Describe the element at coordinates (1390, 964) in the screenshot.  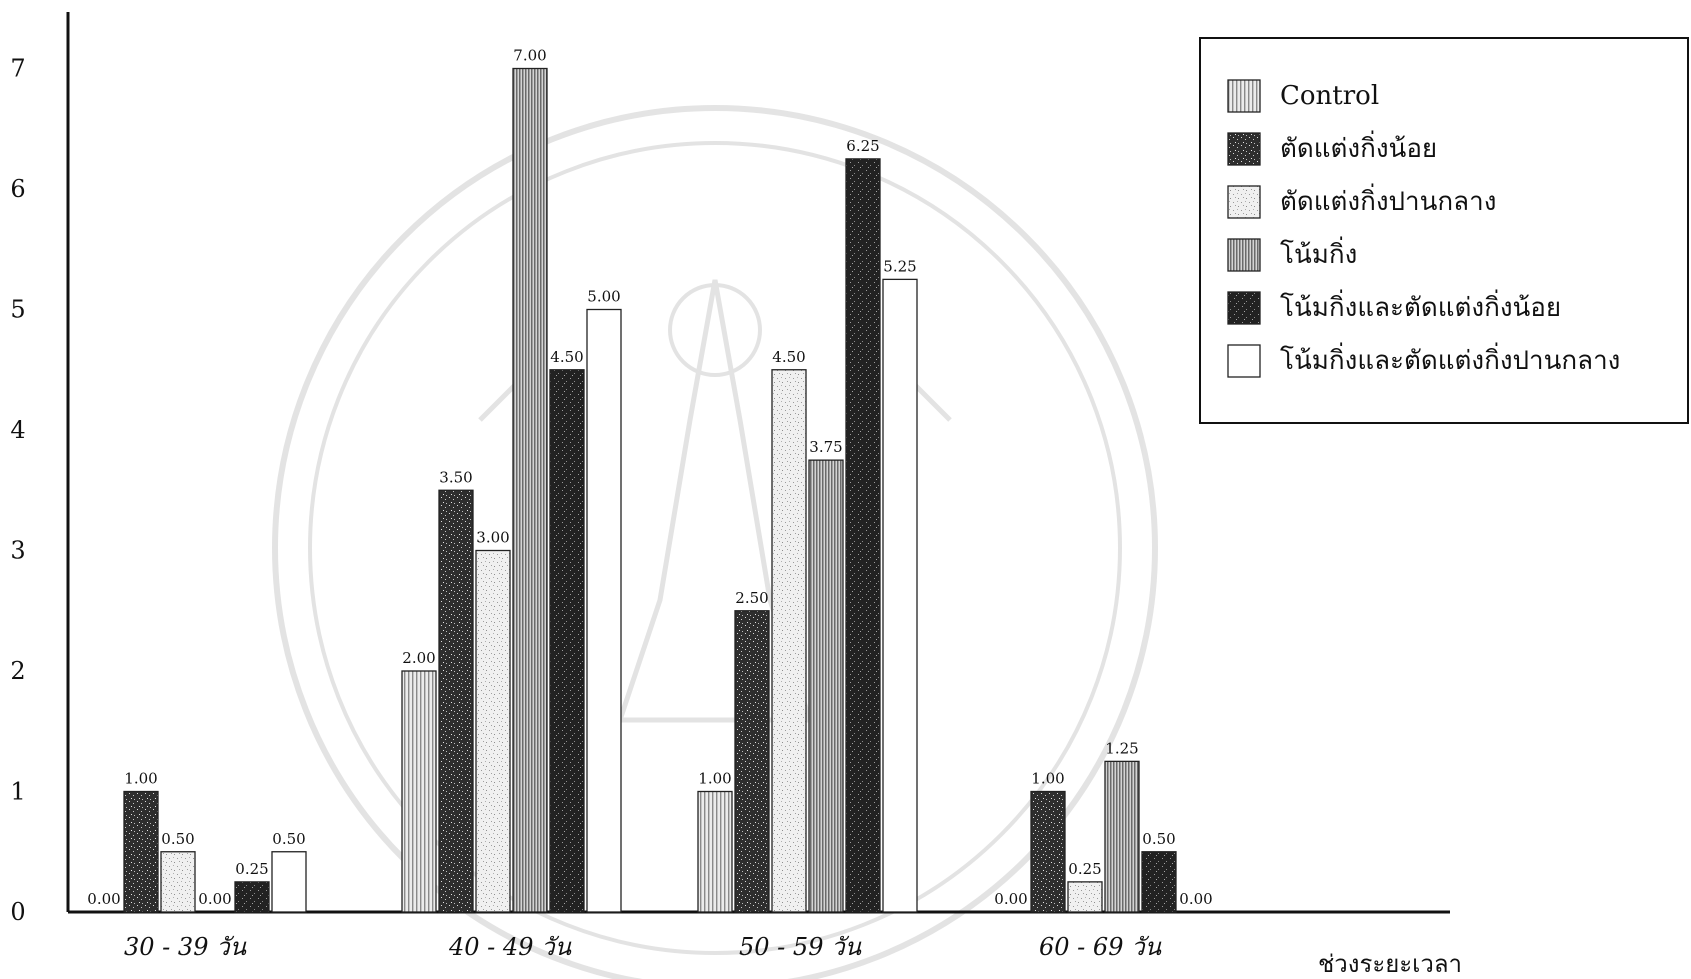
I see `x-axis-label: ช่วงระยะเวลา` at that location.